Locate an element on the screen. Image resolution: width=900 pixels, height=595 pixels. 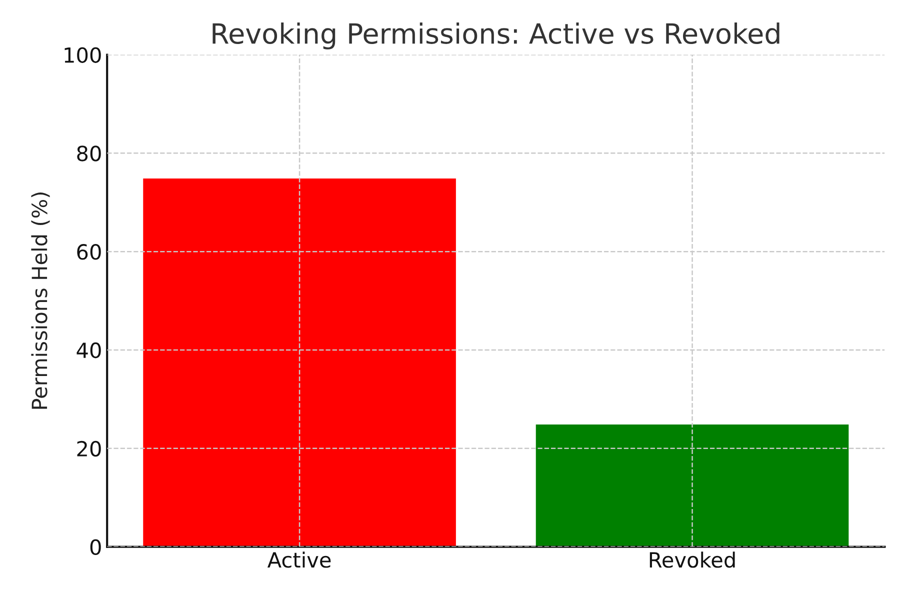
y-tick-label: 100 is located at coordinates (82, 55).